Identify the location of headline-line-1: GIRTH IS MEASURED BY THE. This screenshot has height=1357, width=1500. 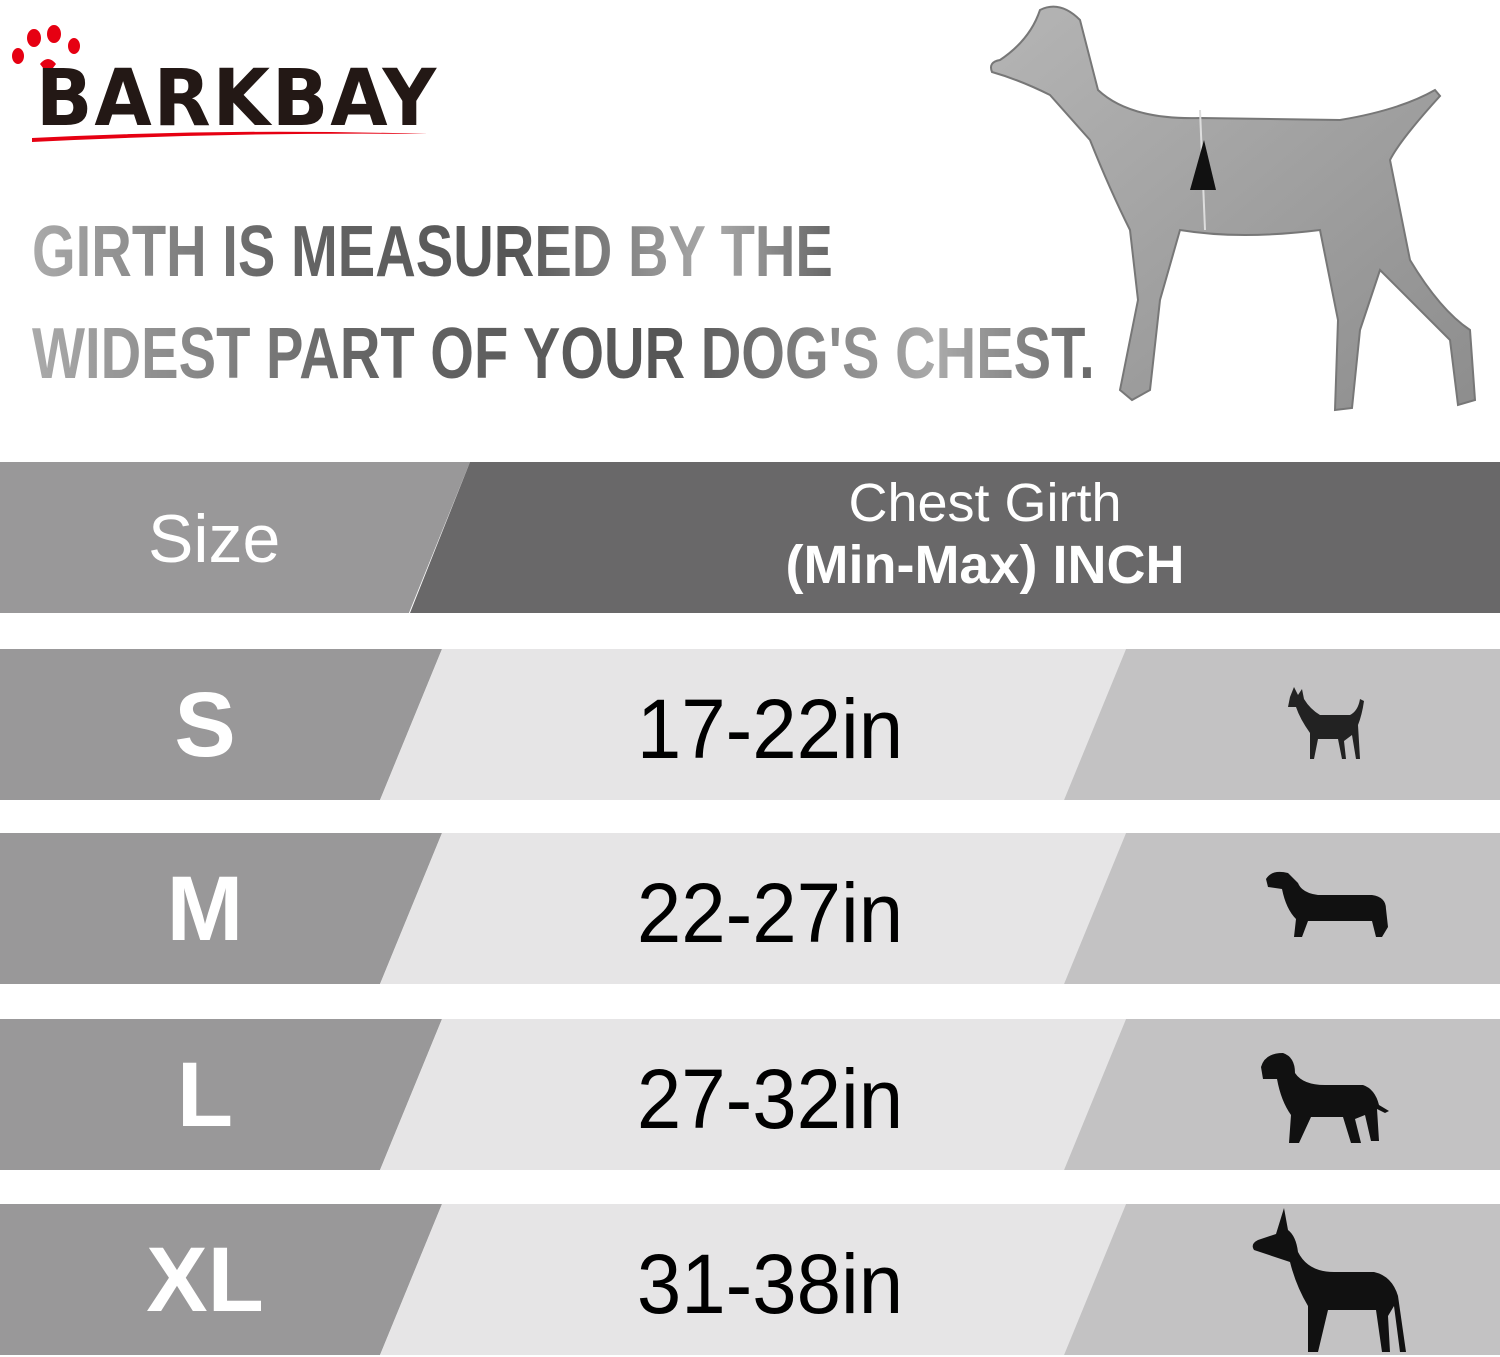
(432, 252).